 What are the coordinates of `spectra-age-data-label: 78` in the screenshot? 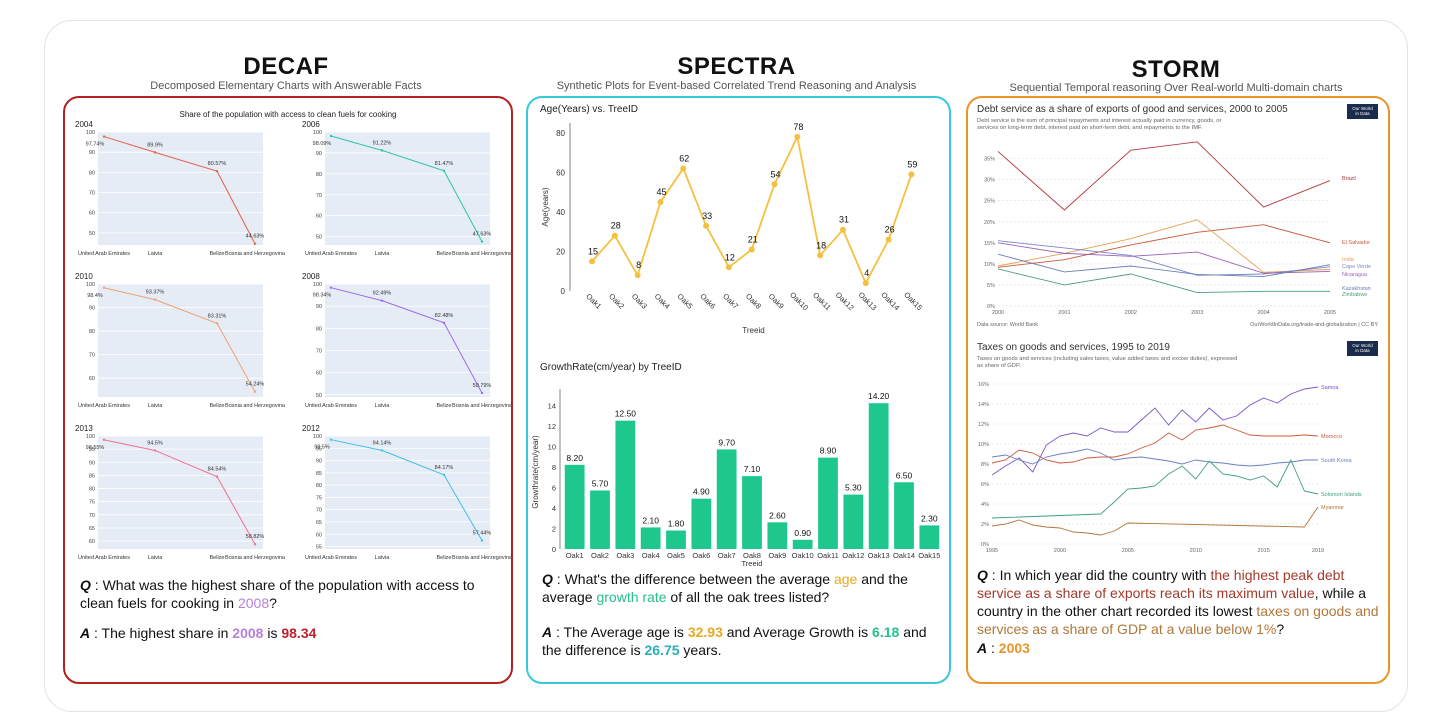 It's located at (798, 127).